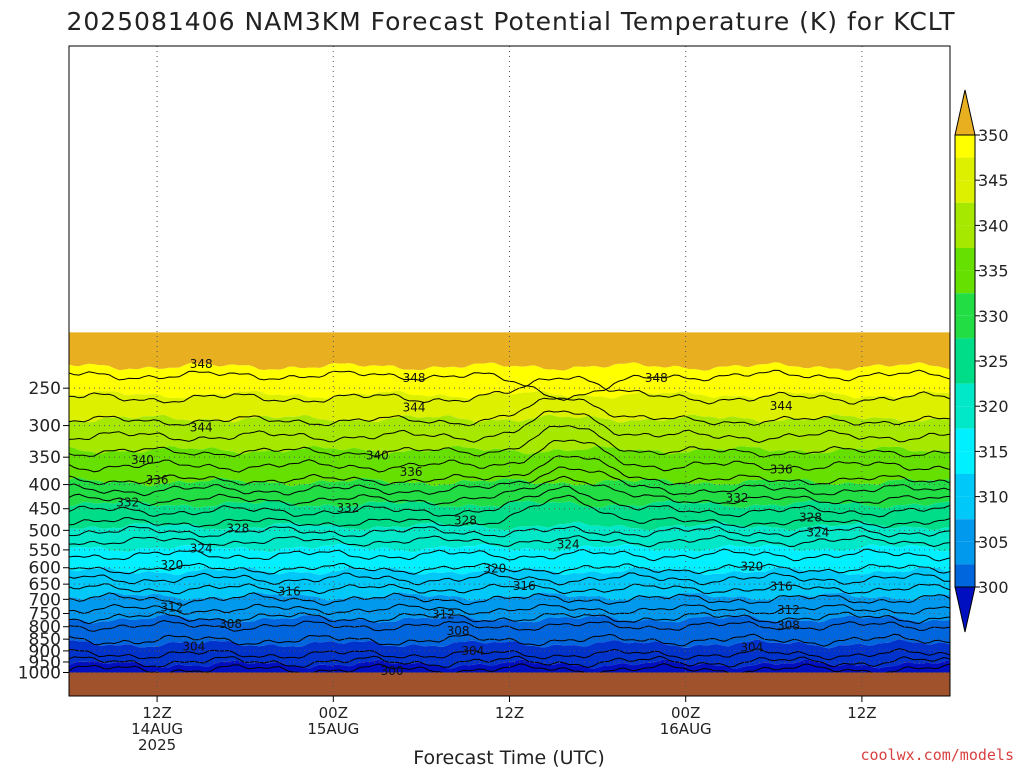 The height and width of the screenshot is (768, 1024). Describe the element at coordinates (45, 486) in the screenshot. I see `y-tick-label-400: 400` at that location.